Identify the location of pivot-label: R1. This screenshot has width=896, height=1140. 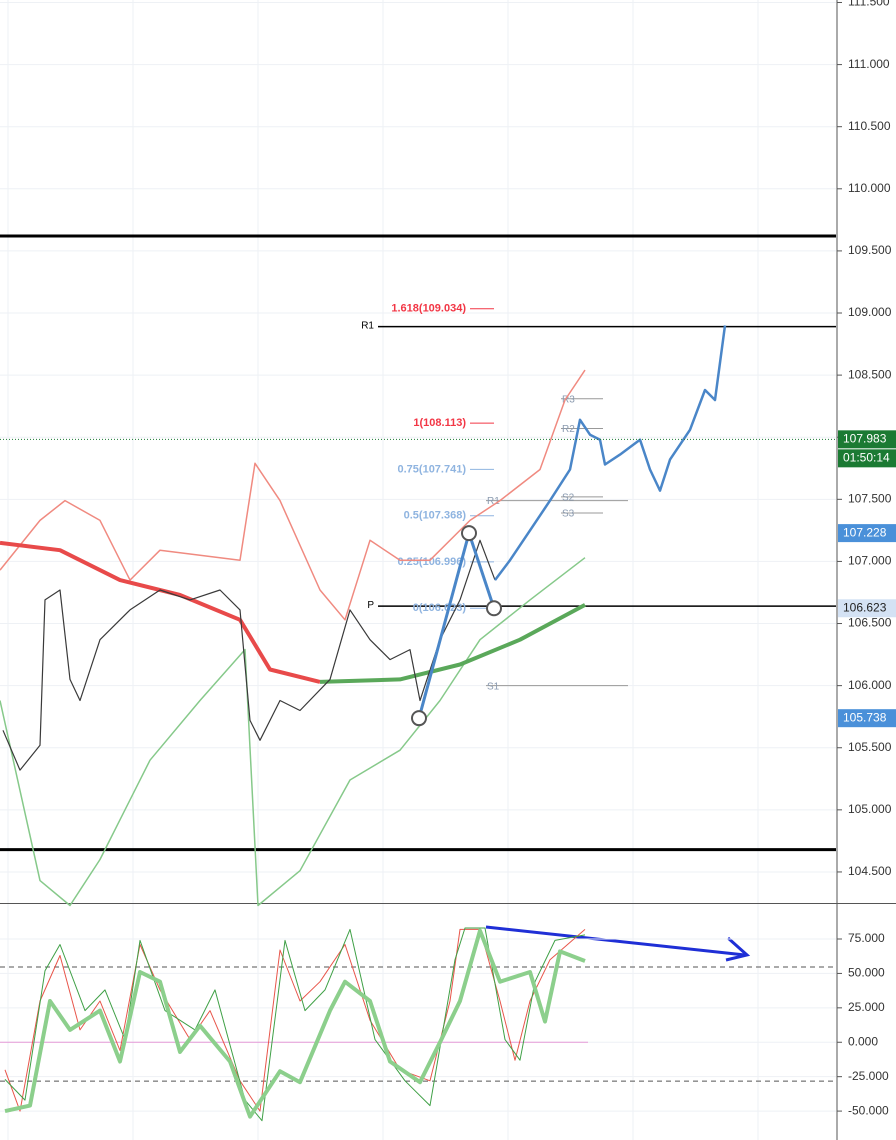
(367, 325).